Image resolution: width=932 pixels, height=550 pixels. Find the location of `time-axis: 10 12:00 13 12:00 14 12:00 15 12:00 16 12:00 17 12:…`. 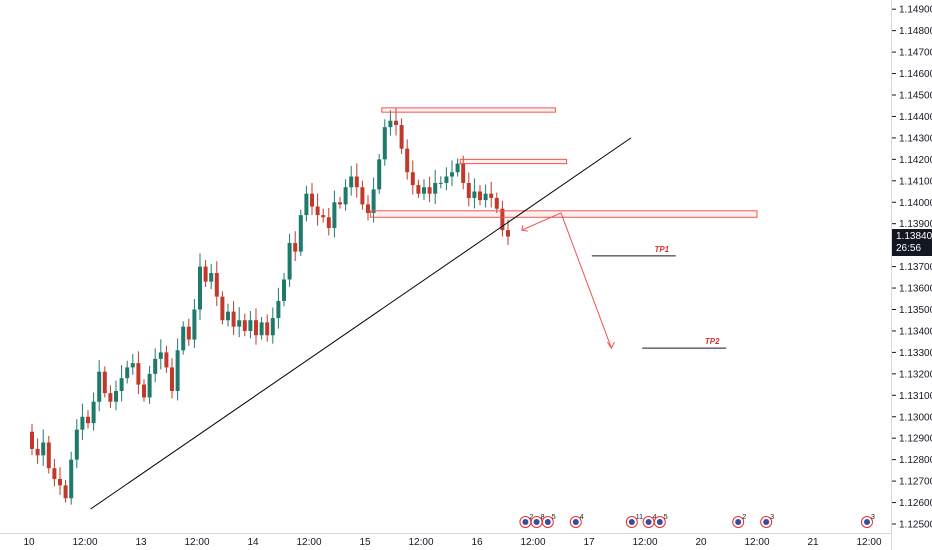

time-axis: 10 12:00 13 12:00 14 12:00 15 12:00 16 12:00 17 12:… is located at coordinates (452, 542).